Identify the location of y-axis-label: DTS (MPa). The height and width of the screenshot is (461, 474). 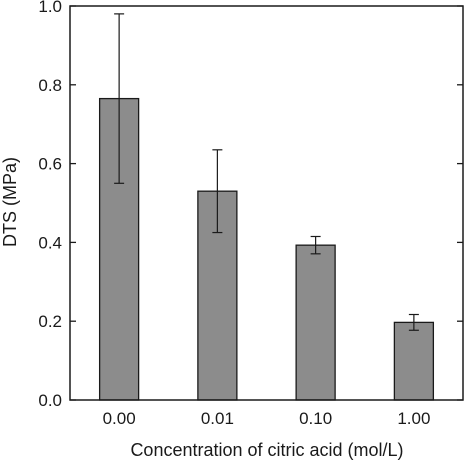
(10, 202).